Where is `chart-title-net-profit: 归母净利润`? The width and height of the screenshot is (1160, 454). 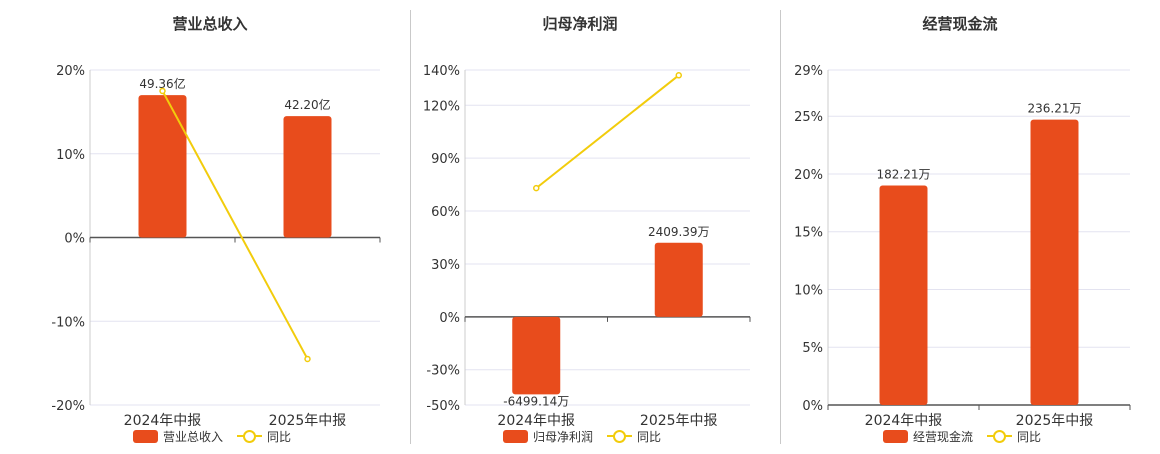
chart-title-net-profit: 归母净利润 is located at coordinates (580, 24).